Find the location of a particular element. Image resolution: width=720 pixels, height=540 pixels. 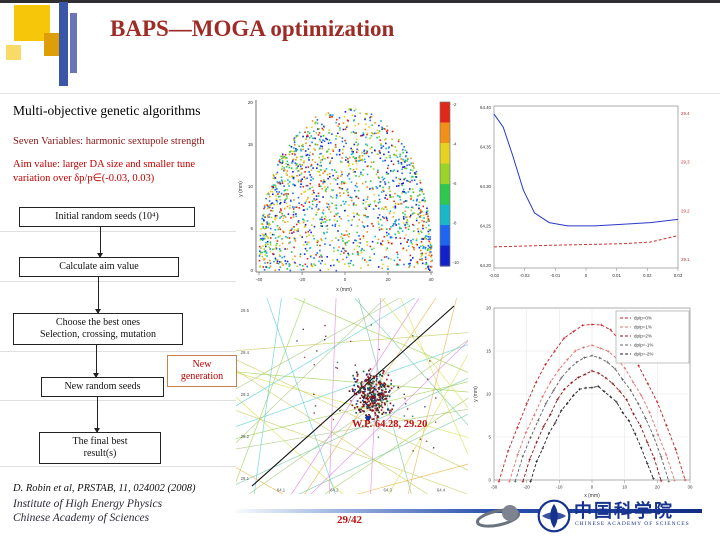

flow-box-label: New random seeds is located at coordinates (102, 386).